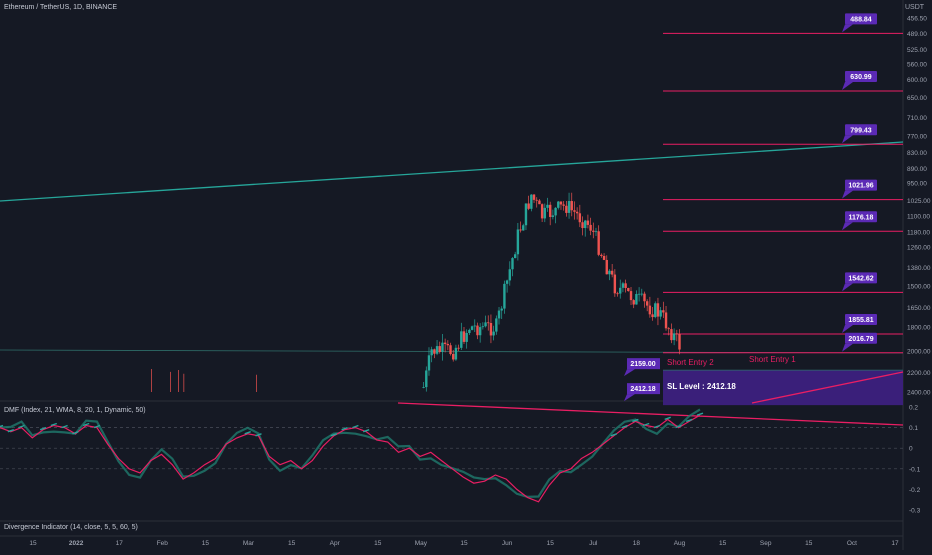 Image resolution: width=932 pixels, height=555 pixels. I want to click on price-tick-label: 1800.00, so click(919, 328).